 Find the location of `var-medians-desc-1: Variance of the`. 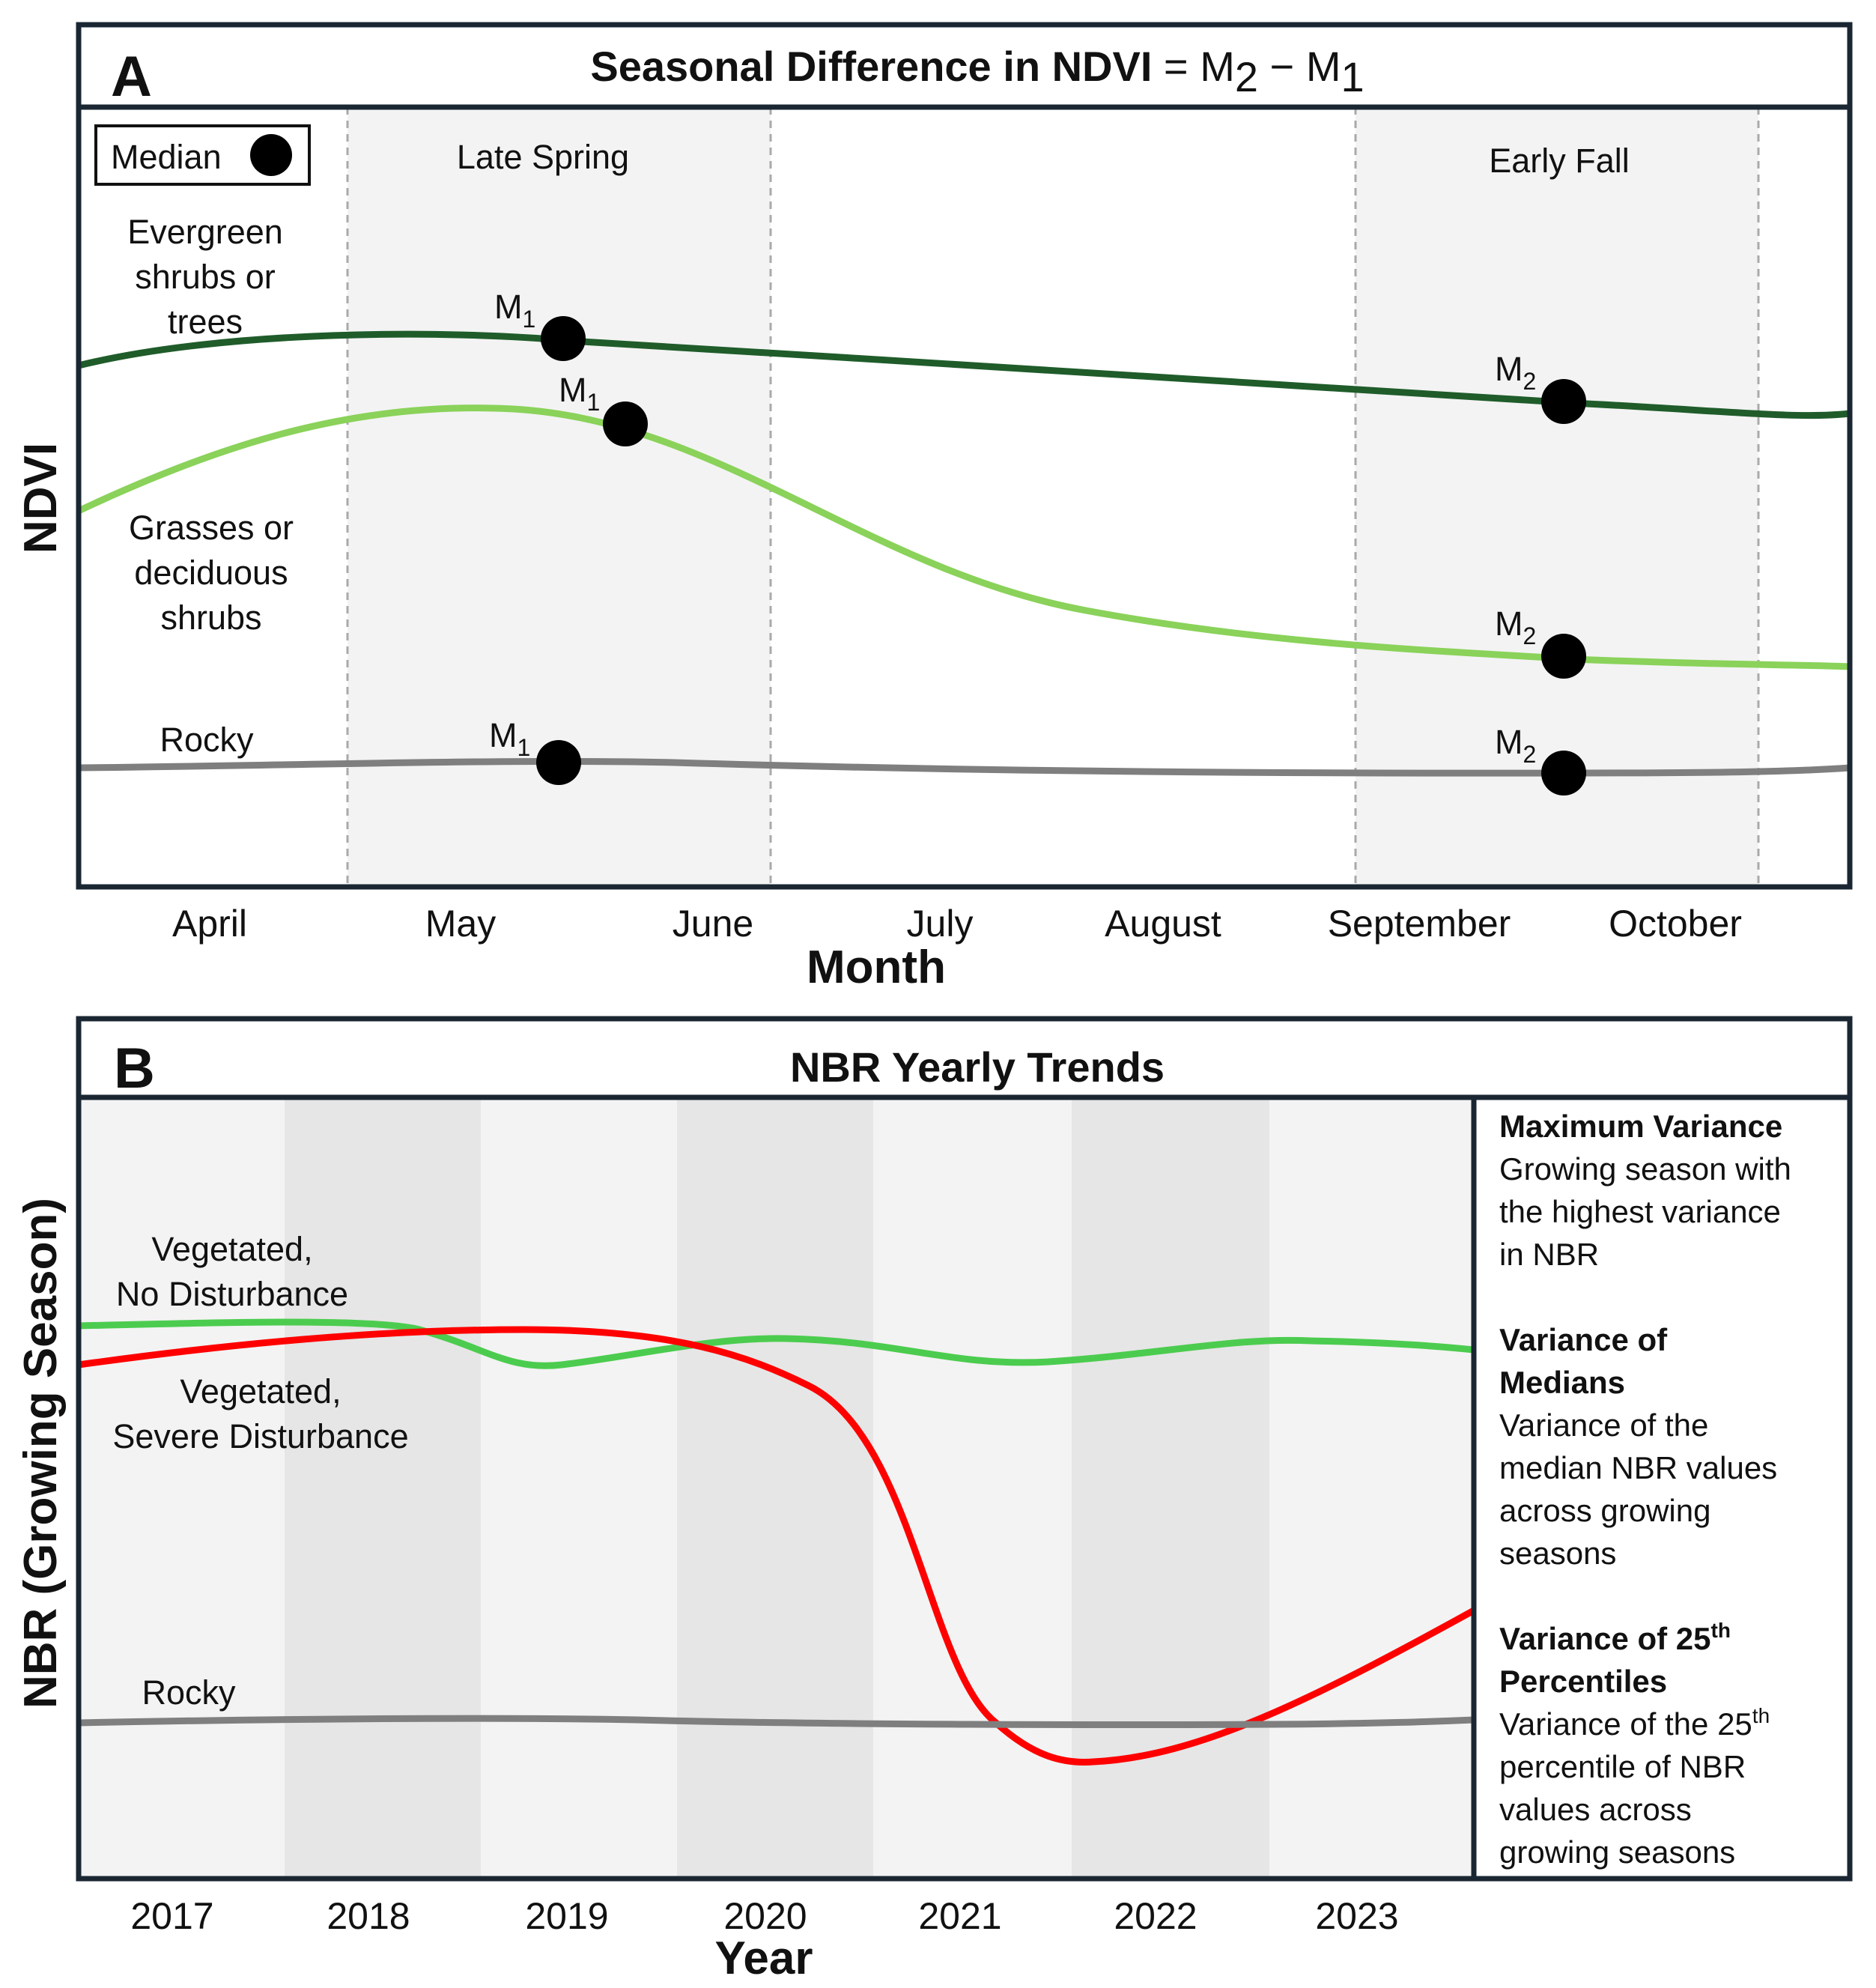

var-medians-desc-1: Variance of the is located at coordinates (1603, 1425).